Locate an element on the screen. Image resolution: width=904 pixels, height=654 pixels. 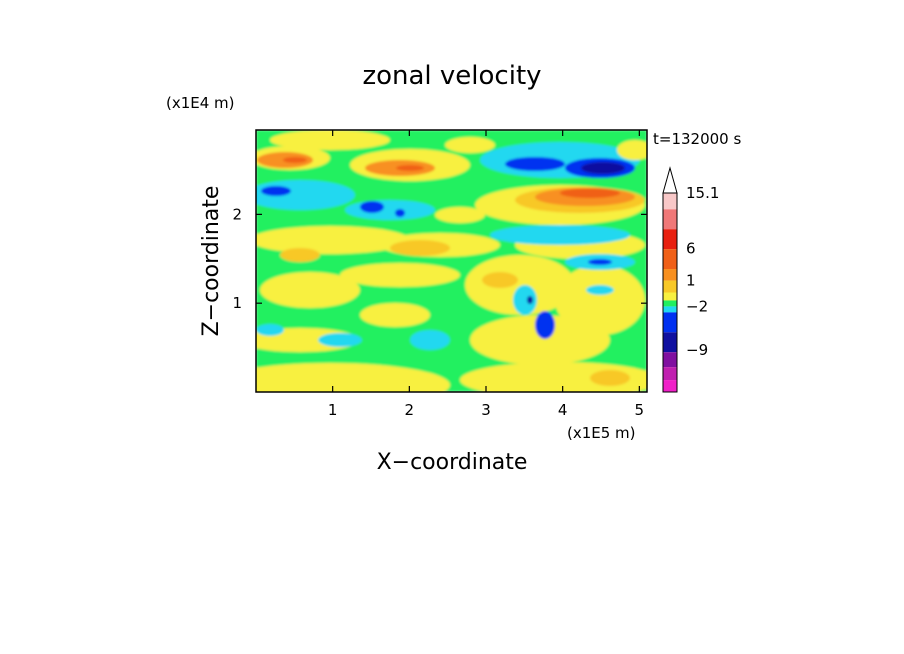
x-tick-label: 2 is located at coordinates (410, 410).